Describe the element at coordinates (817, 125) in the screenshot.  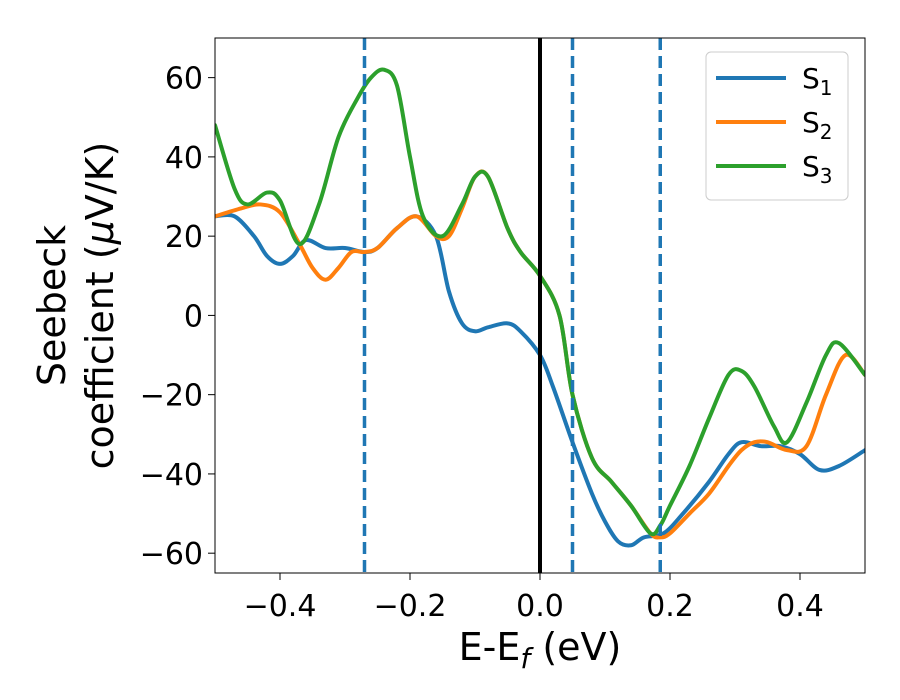
I see `legend-label-s2: S2` at that location.